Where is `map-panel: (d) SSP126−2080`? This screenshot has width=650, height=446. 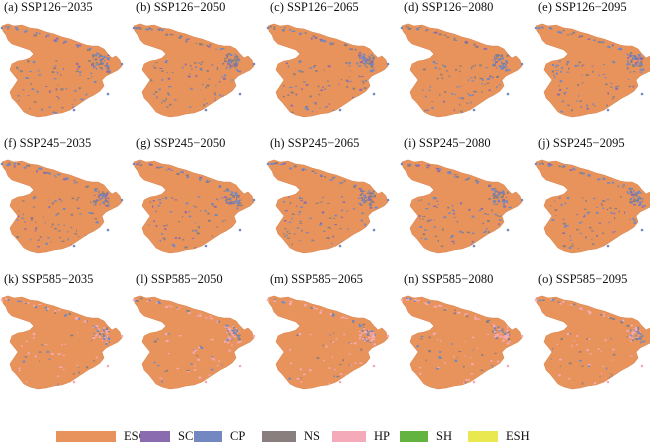
map-panel: (d) SSP126−2080 is located at coordinates (465, 70).